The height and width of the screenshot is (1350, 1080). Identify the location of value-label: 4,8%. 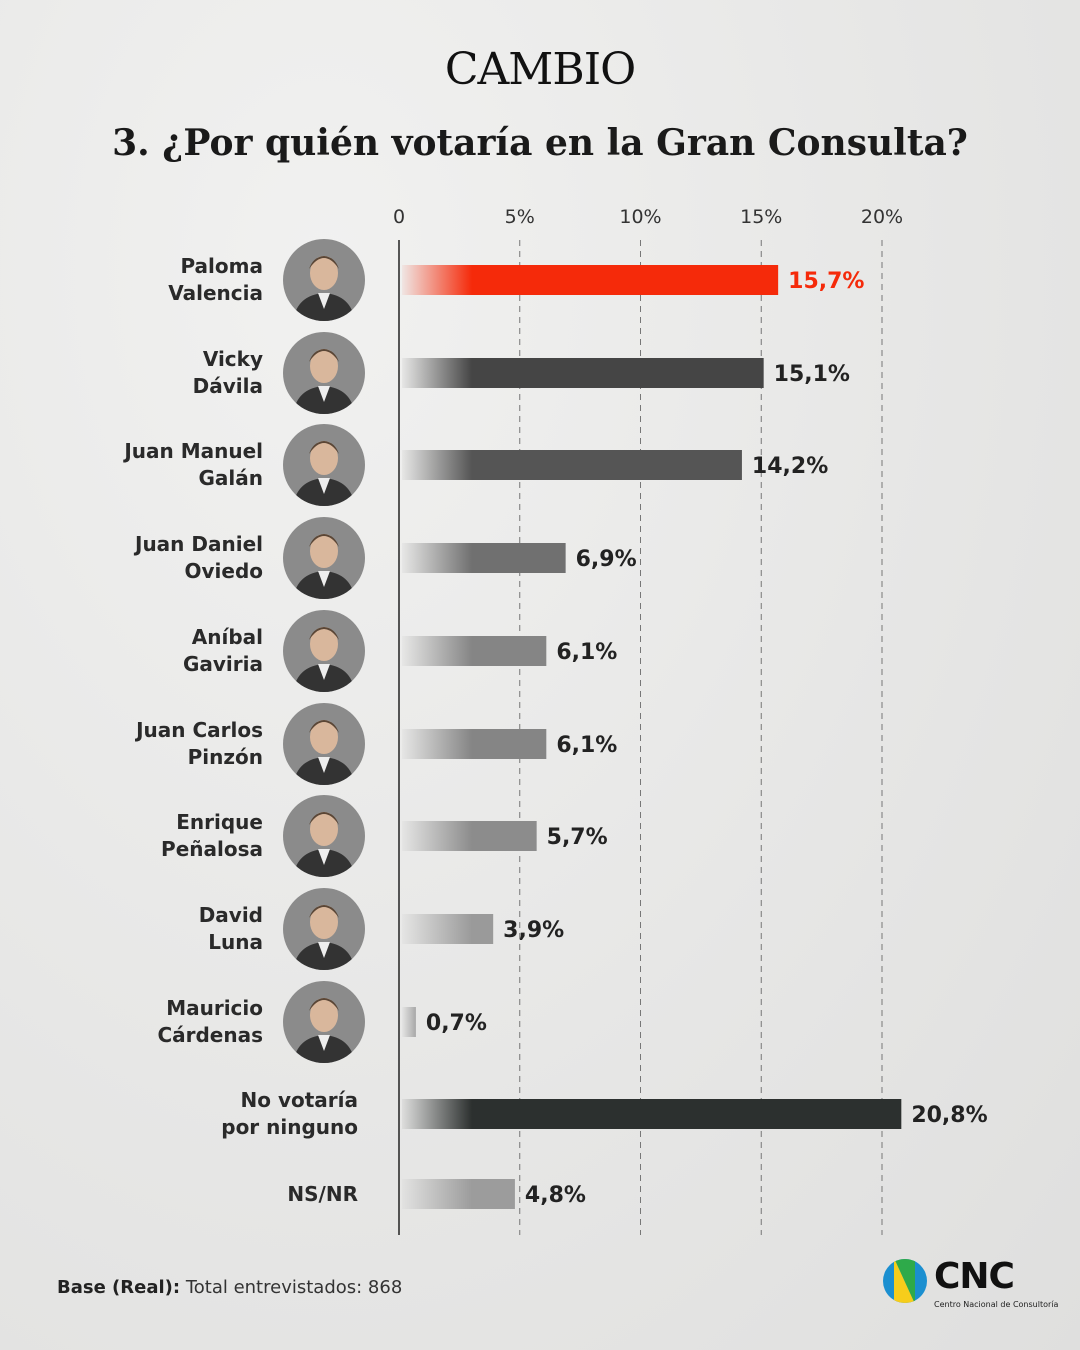
(555, 1195).